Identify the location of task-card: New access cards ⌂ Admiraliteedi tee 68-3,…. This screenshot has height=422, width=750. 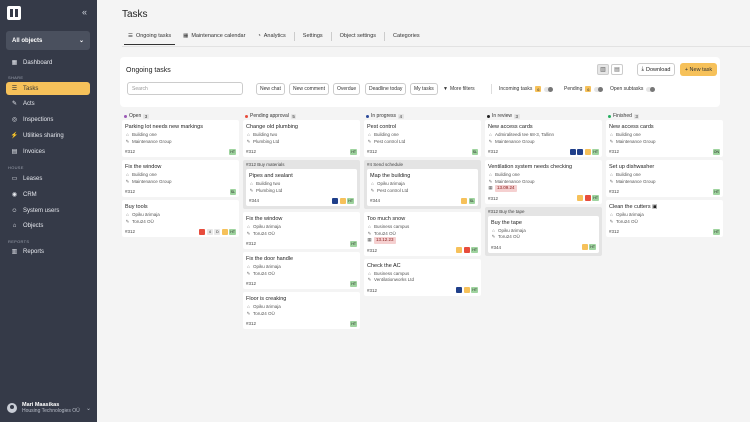
(543, 138).